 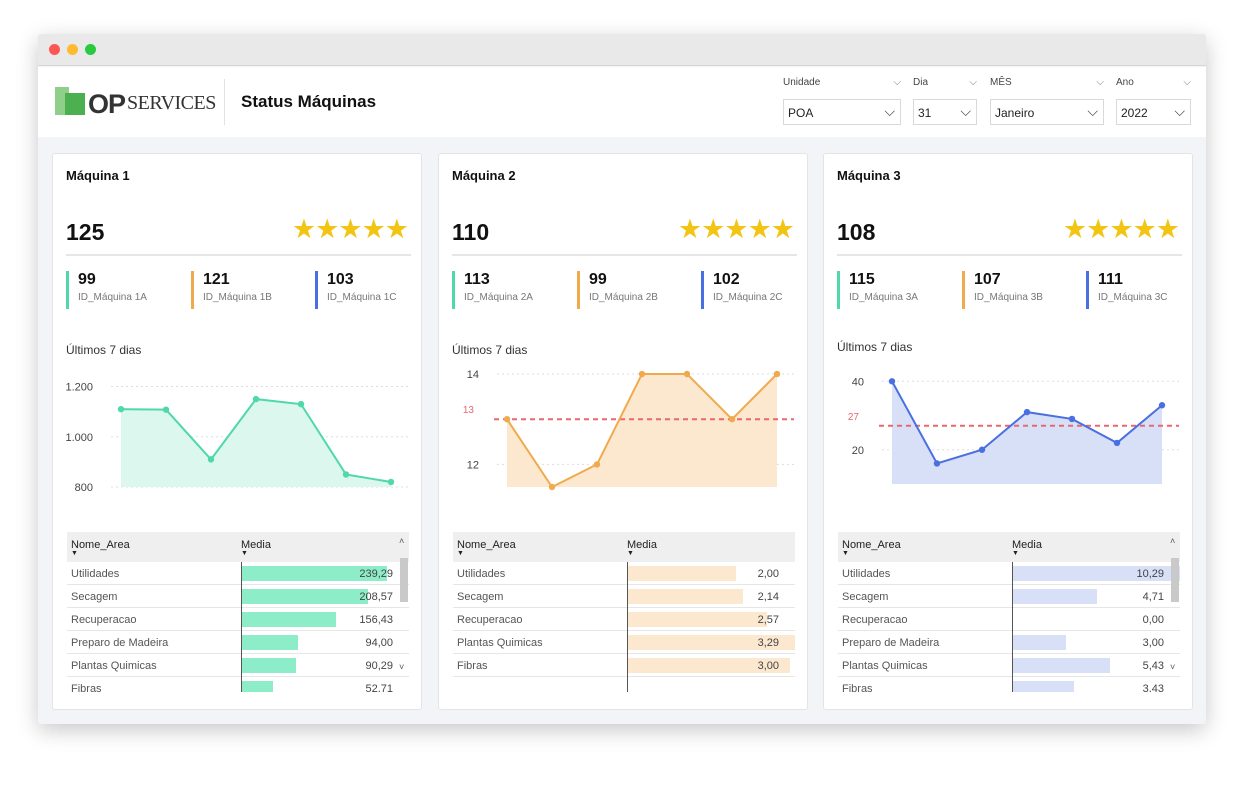 What do you see at coordinates (1009, 619) in the screenshot?
I see `table-row: Recuperacao 0,00` at bounding box center [1009, 619].